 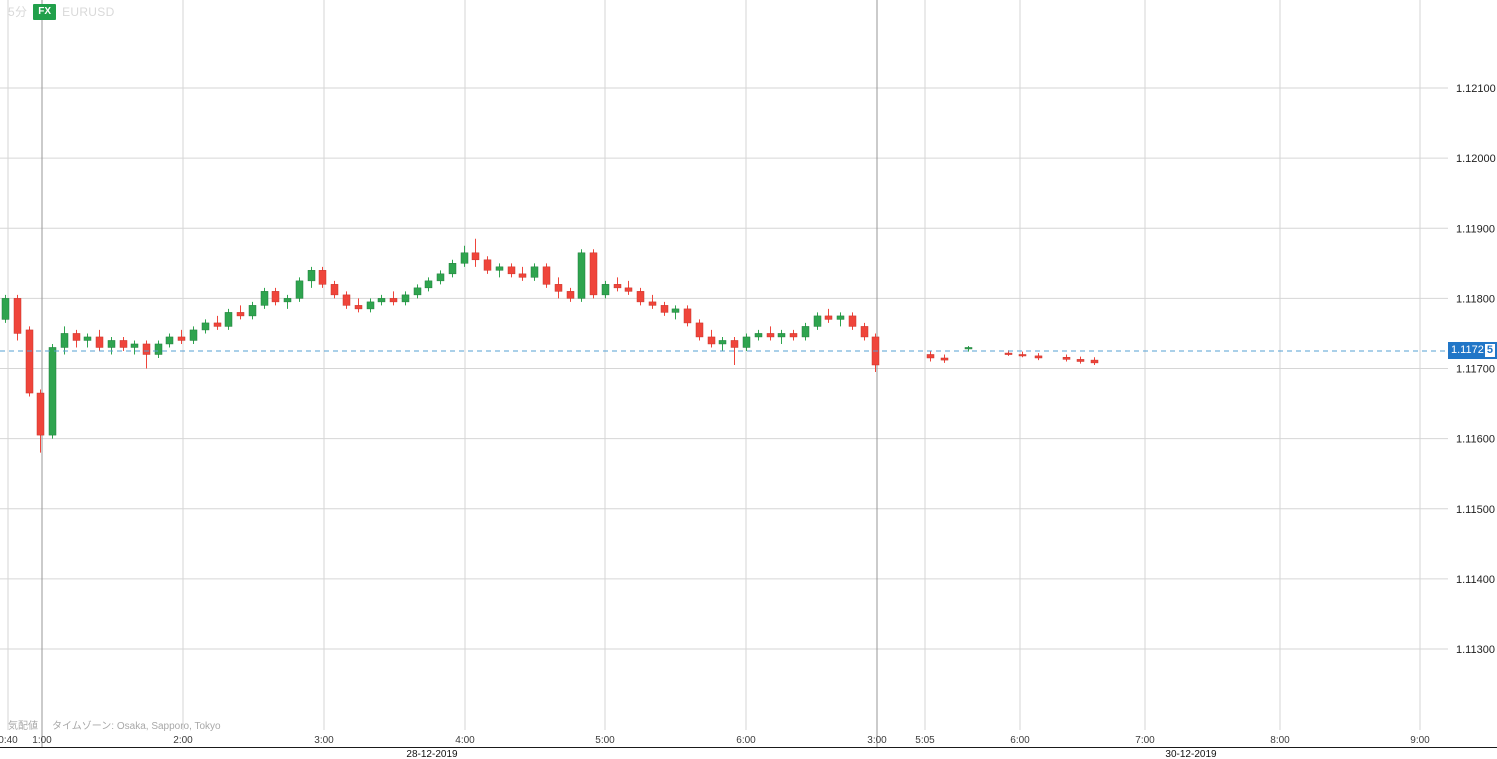 What do you see at coordinates (1475, 229) in the screenshot?
I see `price-tick-label: 1.11900` at bounding box center [1475, 229].